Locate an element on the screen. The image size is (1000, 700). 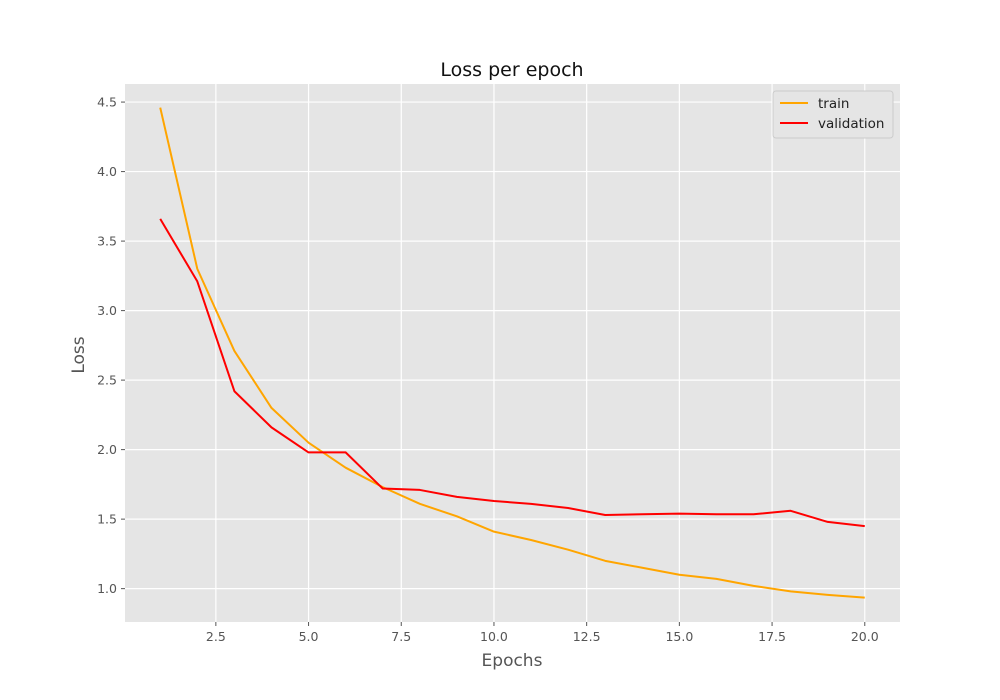
x-tick-label: 2.5 is located at coordinates (216, 636).